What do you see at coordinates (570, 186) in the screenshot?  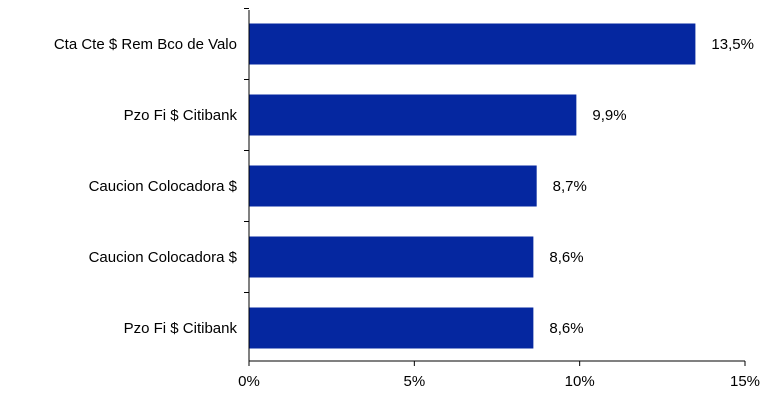 I see `data-label: 8,7%` at bounding box center [570, 186].